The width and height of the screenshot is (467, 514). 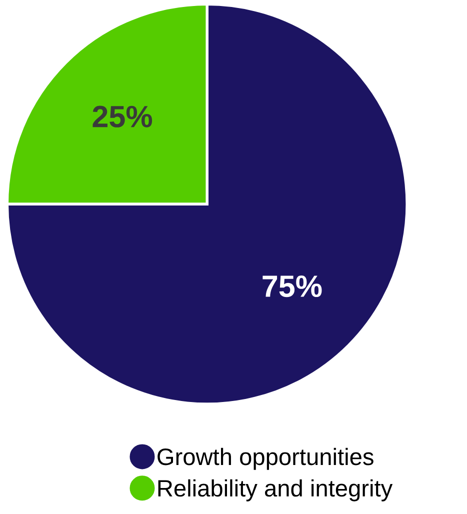 What do you see at coordinates (292, 287) in the screenshot?
I see `data-label: 75%` at bounding box center [292, 287].